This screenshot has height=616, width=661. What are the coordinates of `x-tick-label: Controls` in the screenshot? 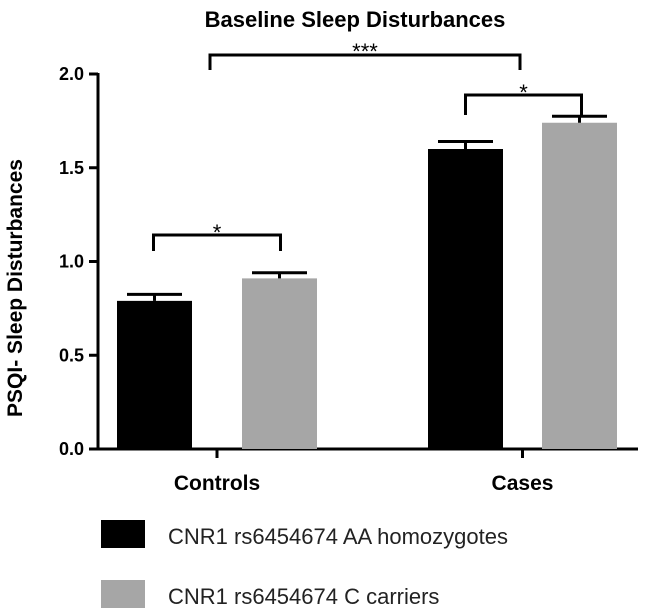 It's located at (217, 483).